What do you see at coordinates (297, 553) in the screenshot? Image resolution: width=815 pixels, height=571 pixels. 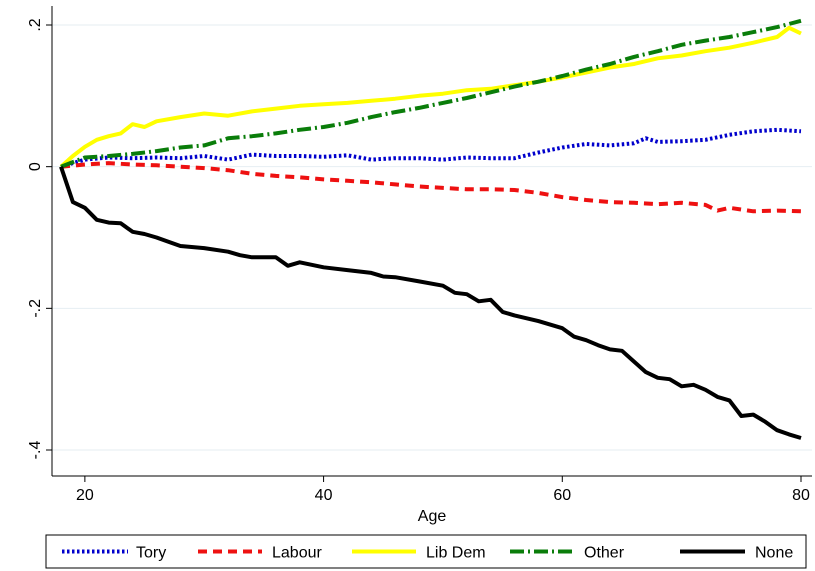 I see `legend-label-labour: Labour` at bounding box center [297, 553].